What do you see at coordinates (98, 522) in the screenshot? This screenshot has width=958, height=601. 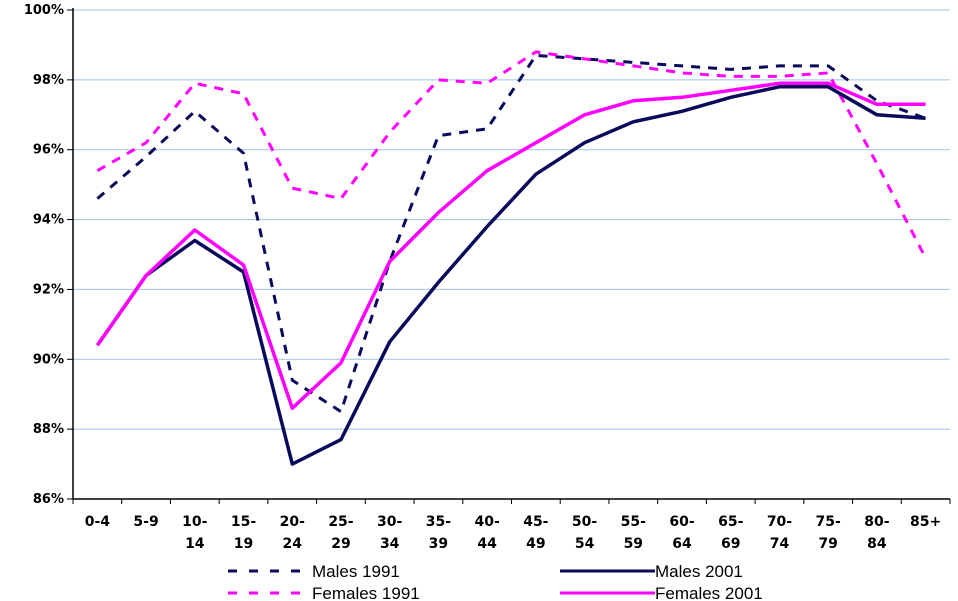 I see `x-tick-label: 0-4` at bounding box center [98, 522].